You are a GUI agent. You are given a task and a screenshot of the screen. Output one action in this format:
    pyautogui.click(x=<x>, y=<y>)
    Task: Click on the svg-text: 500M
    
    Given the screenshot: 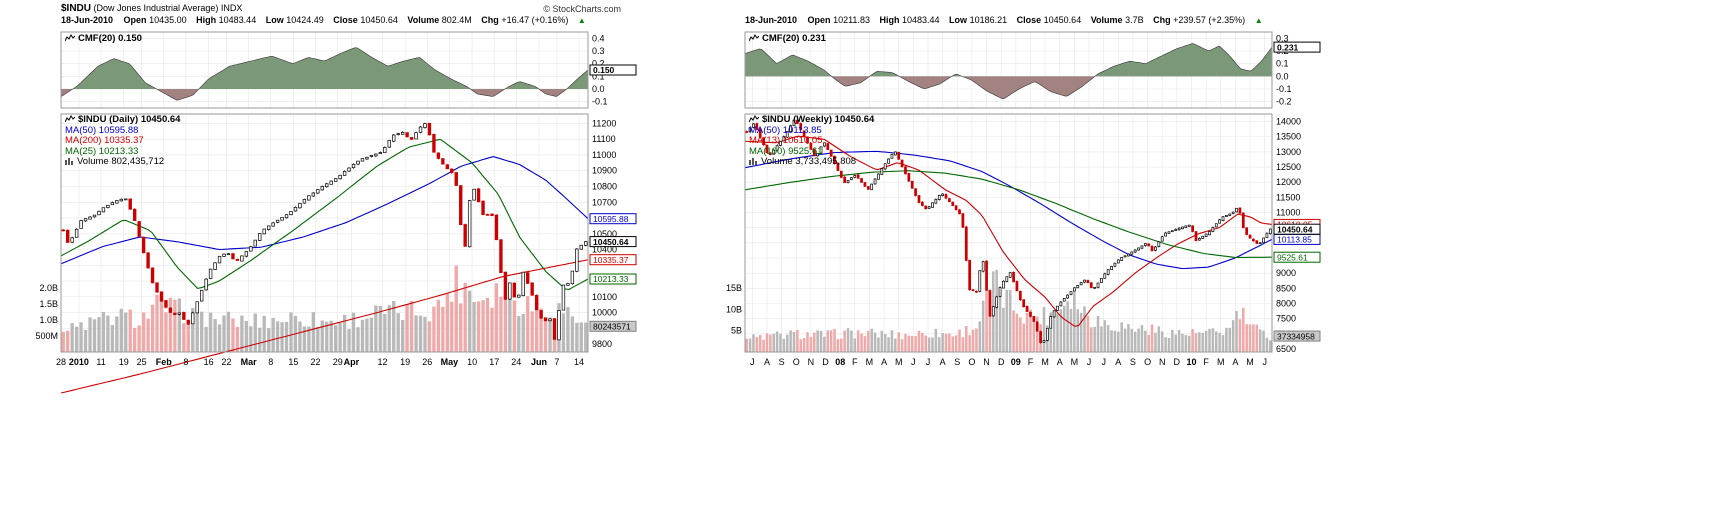 What is the action you would take?
    pyautogui.click(x=46, y=336)
    